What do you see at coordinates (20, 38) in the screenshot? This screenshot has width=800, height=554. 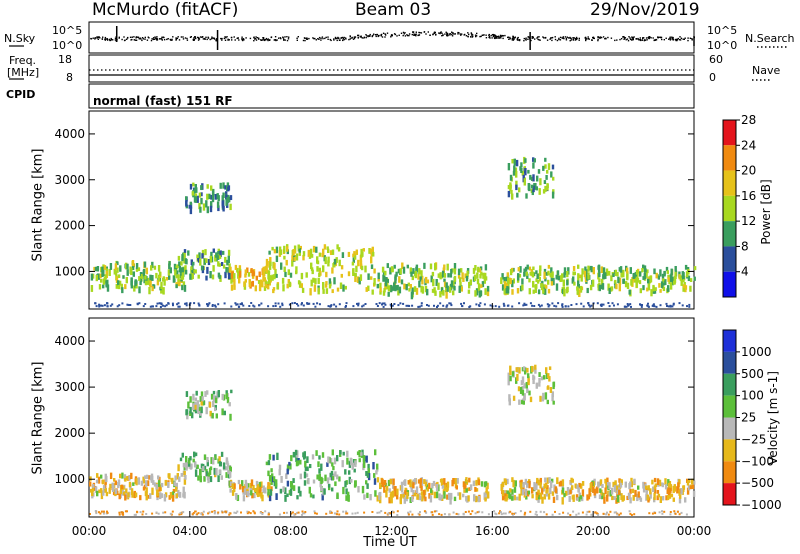 I see `nsky-label: N.Sky` at bounding box center [20, 38].